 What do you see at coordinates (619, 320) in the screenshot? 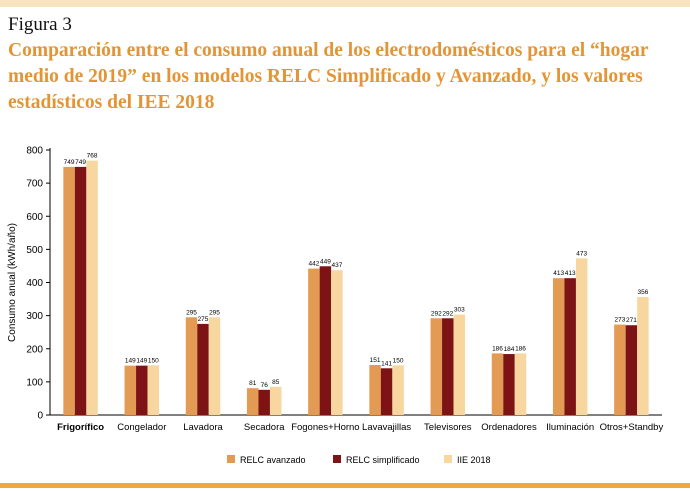
I see `data-label: 273` at bounding box center [619, 320].